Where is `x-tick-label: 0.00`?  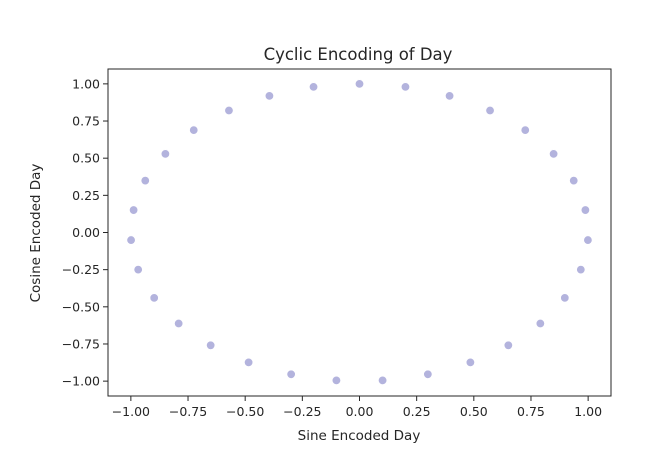 x-tick-label: 0.00 is located at coordinates (360, 411).